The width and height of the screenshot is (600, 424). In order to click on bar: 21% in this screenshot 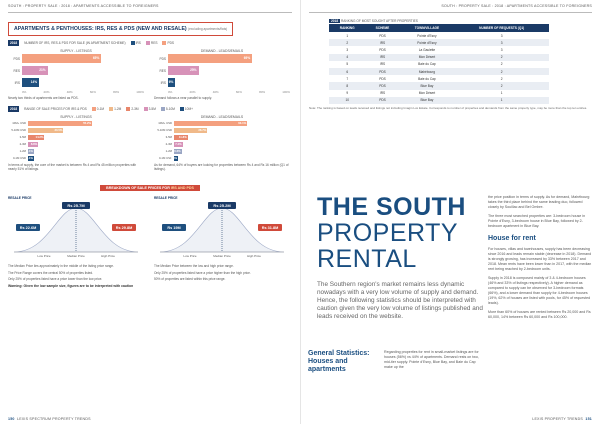, I will do `click(35, 70)`.